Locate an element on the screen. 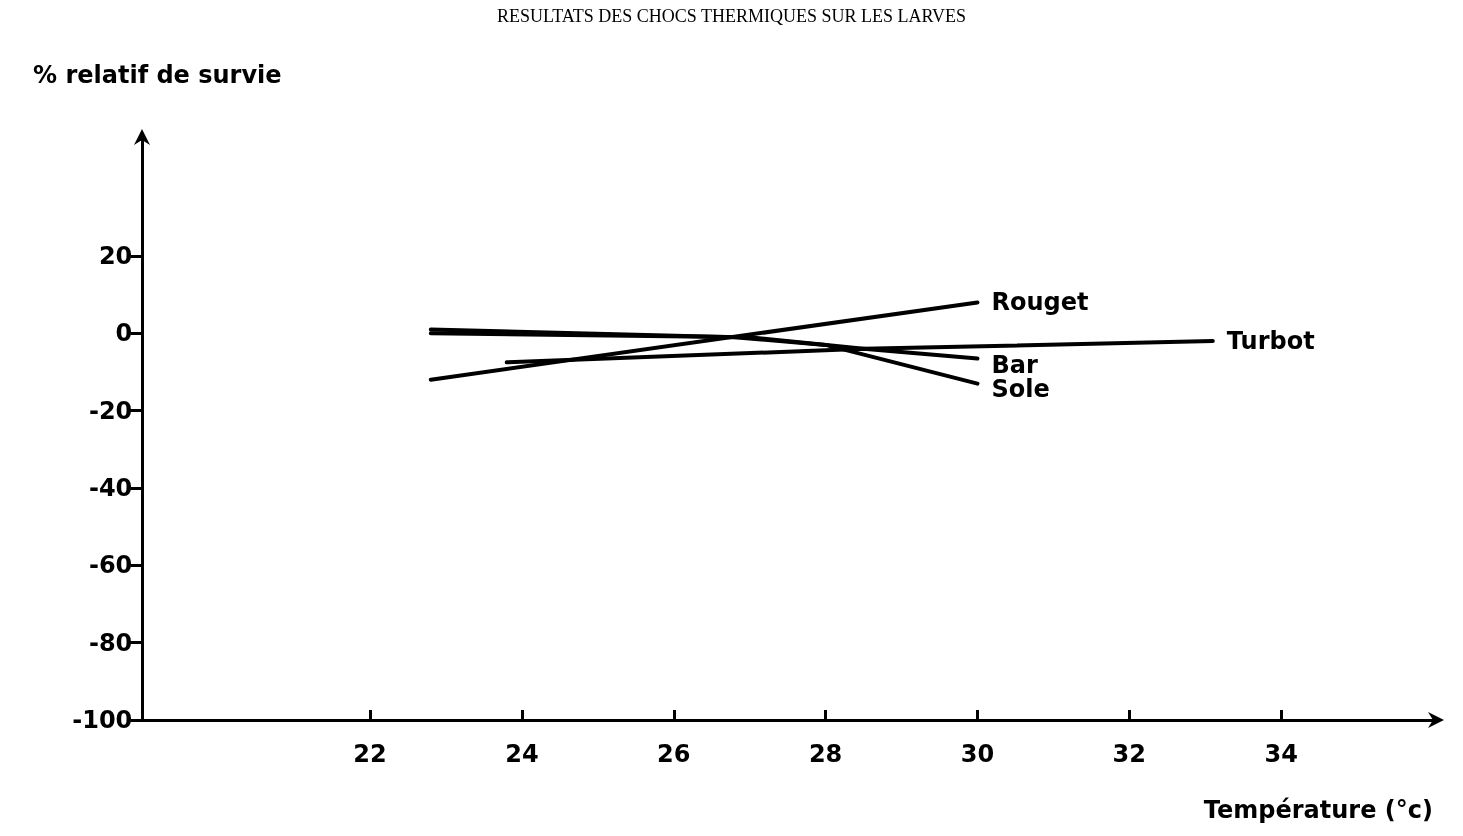  x-tick-label: 28 is located at coordinates (825, 754).